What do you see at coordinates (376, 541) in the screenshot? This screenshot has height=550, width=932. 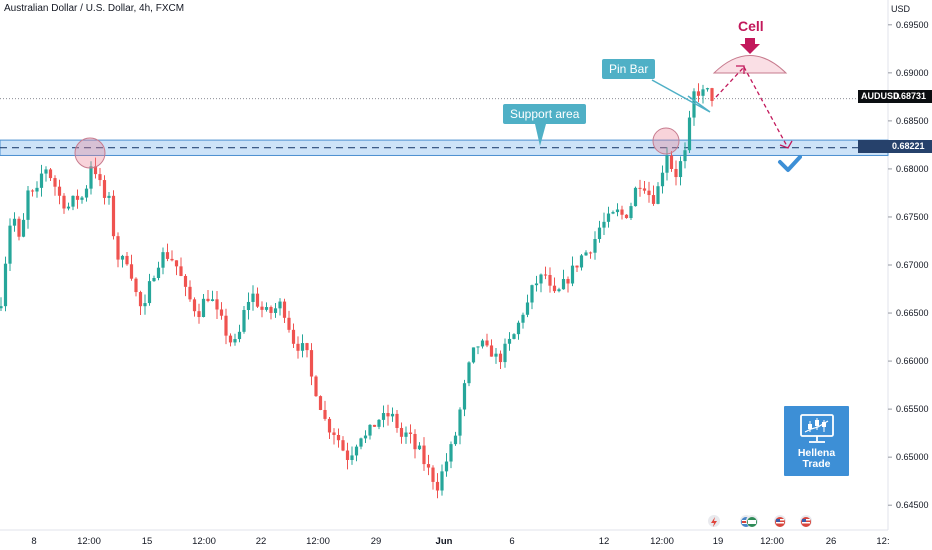 I see `x-tick-label: 29` at bounding box center [376, 541].